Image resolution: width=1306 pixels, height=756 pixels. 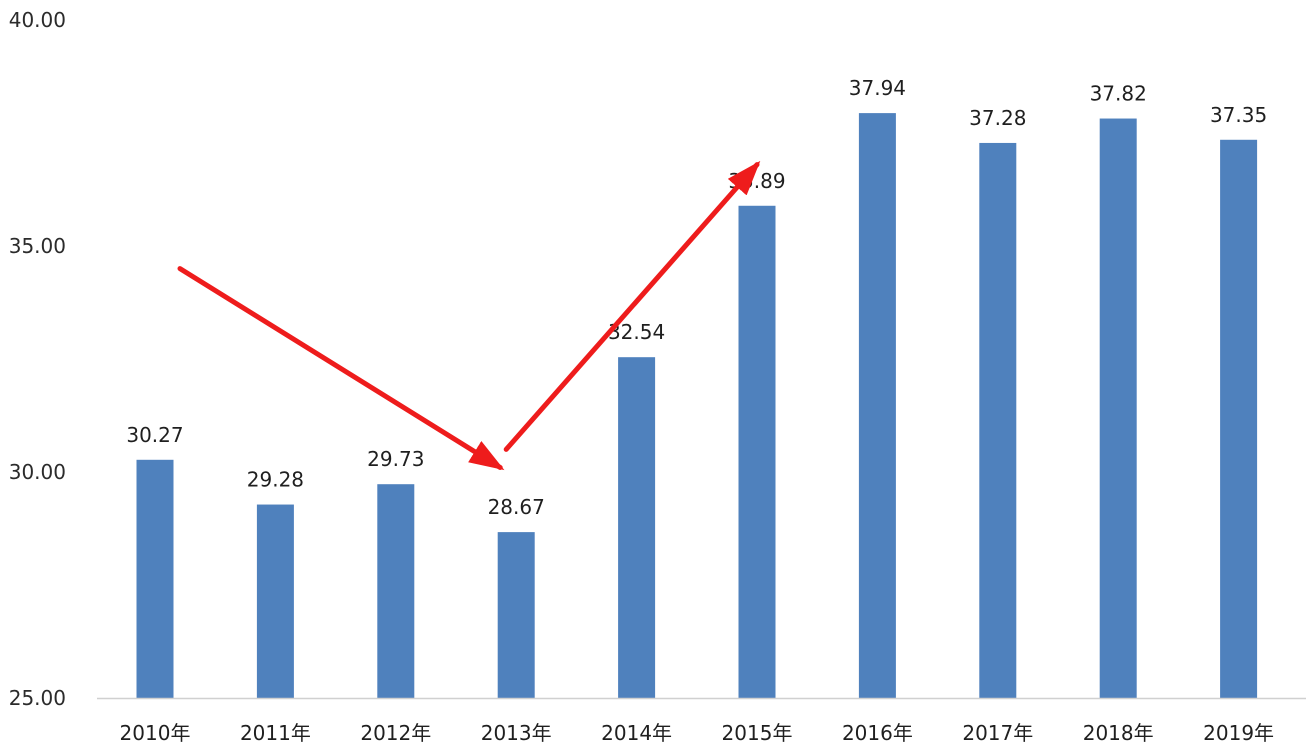 I want to click on x-tick-label: 2017年, so click(x=997, y=733).